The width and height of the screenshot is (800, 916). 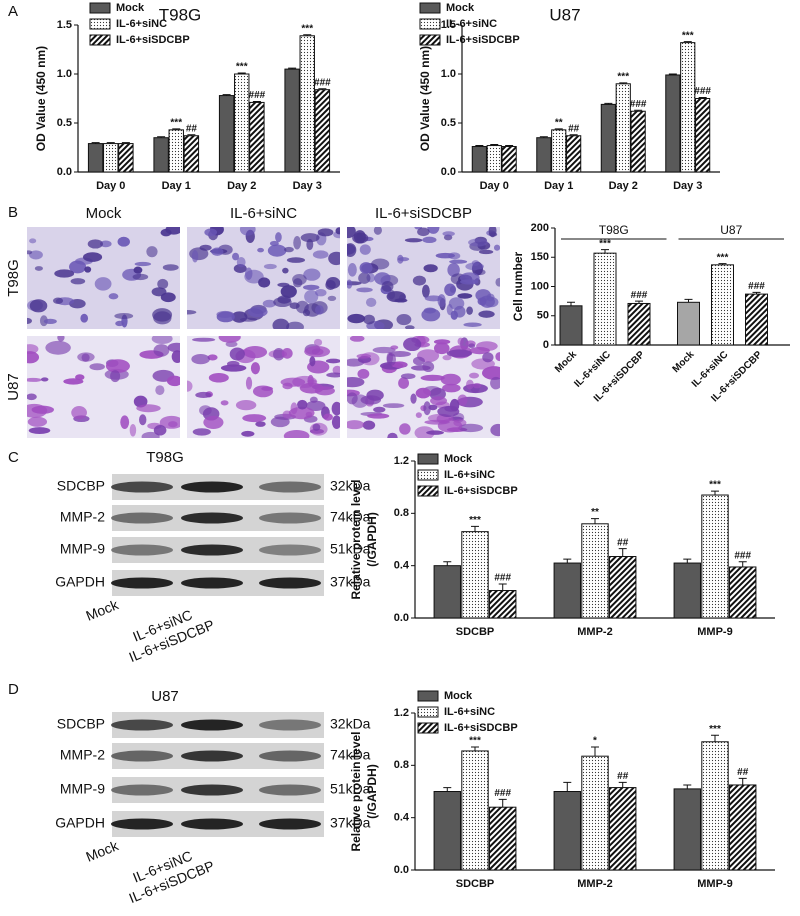 I want to click on y-axis-label: Cell number, so click(x=518, y=287).